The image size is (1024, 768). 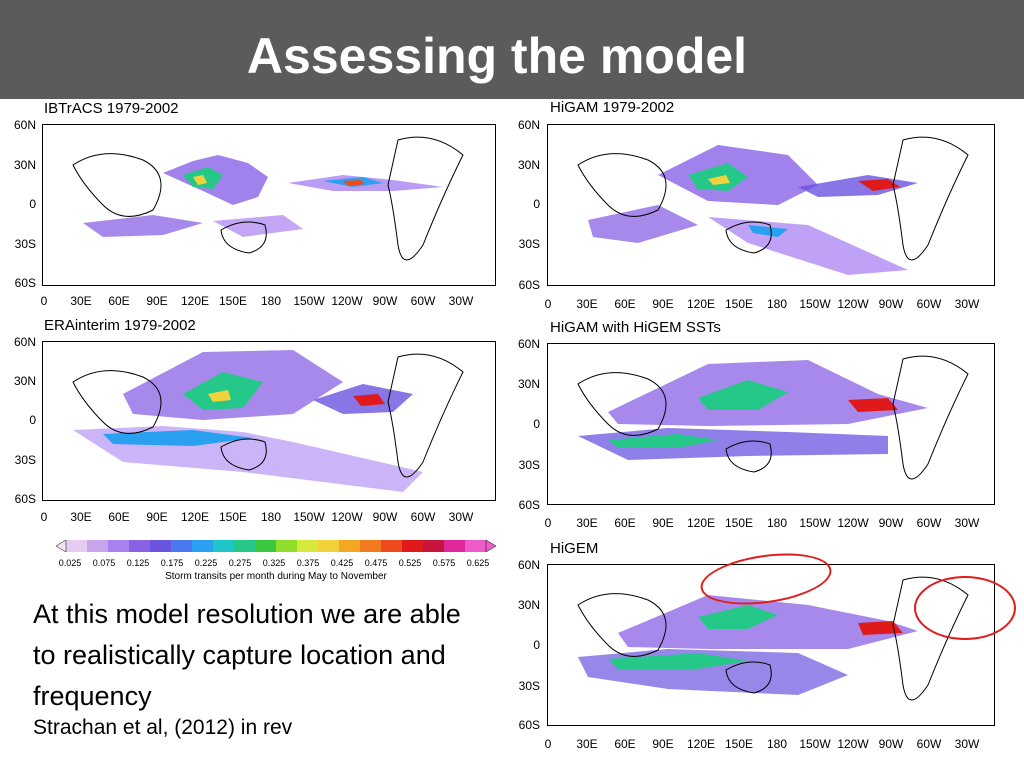 What do you see at coordinates (444, 563) in the screenshot?
I see `colorbar-tick-label: 0.575` at bounding box center [444, 563].